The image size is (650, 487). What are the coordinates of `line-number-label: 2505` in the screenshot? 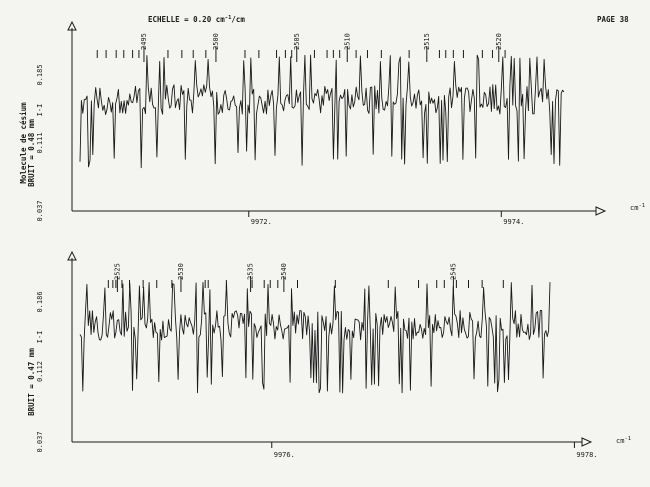 It's located at (297, 41).